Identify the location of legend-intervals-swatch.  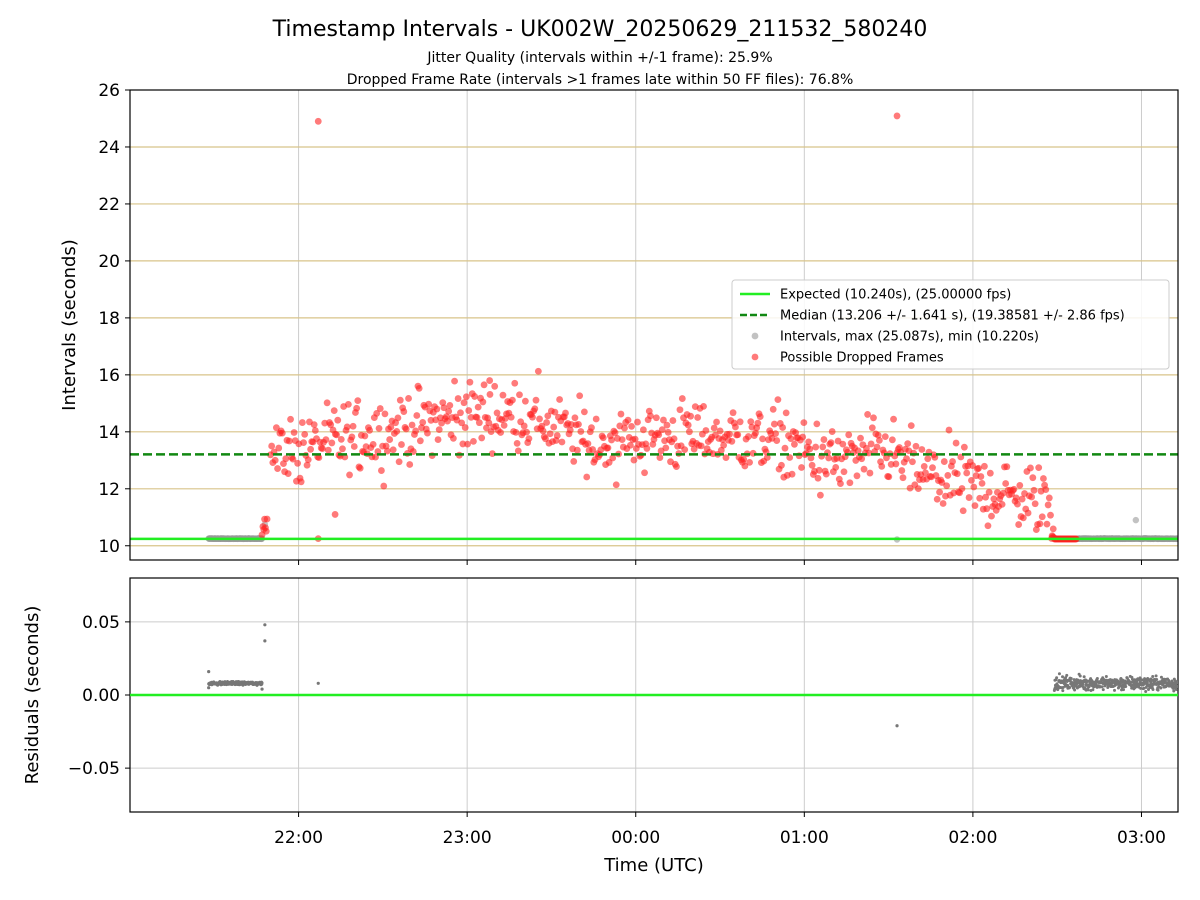
(755, 336).